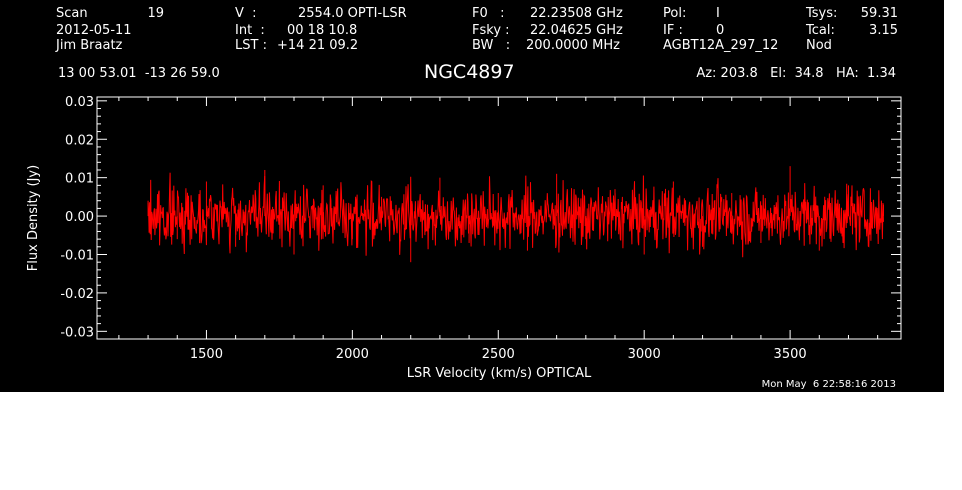 This screenshot has width=962, height=490. Describe the element at coordinates (469, 72) in the screenshot. I see `source-title: NGC4897` at that location.